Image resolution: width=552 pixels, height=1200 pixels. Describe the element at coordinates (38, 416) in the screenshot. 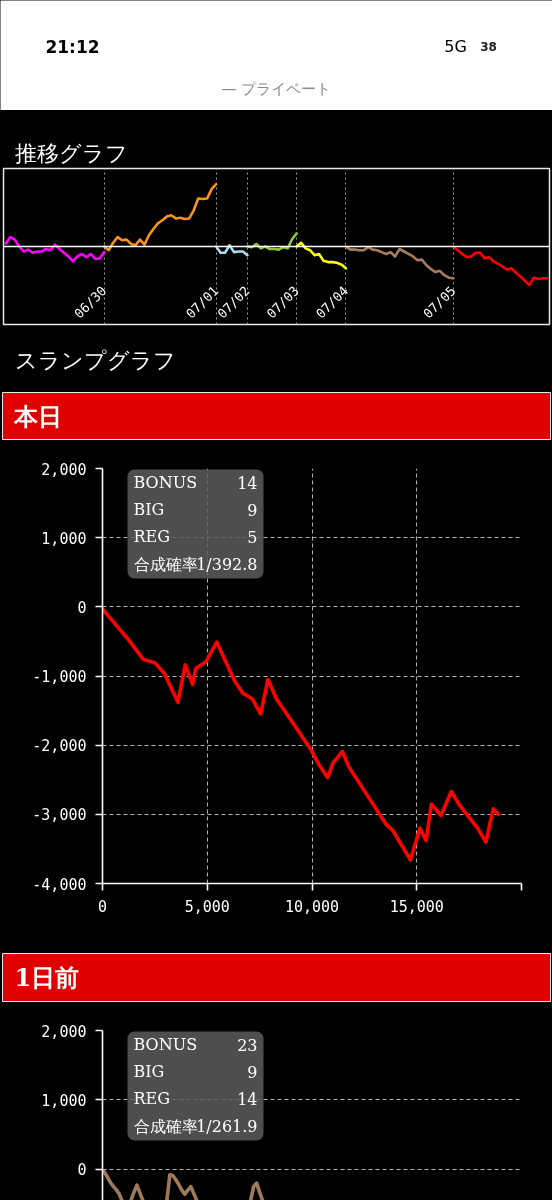

I see `chart-title: 本日` at that location.